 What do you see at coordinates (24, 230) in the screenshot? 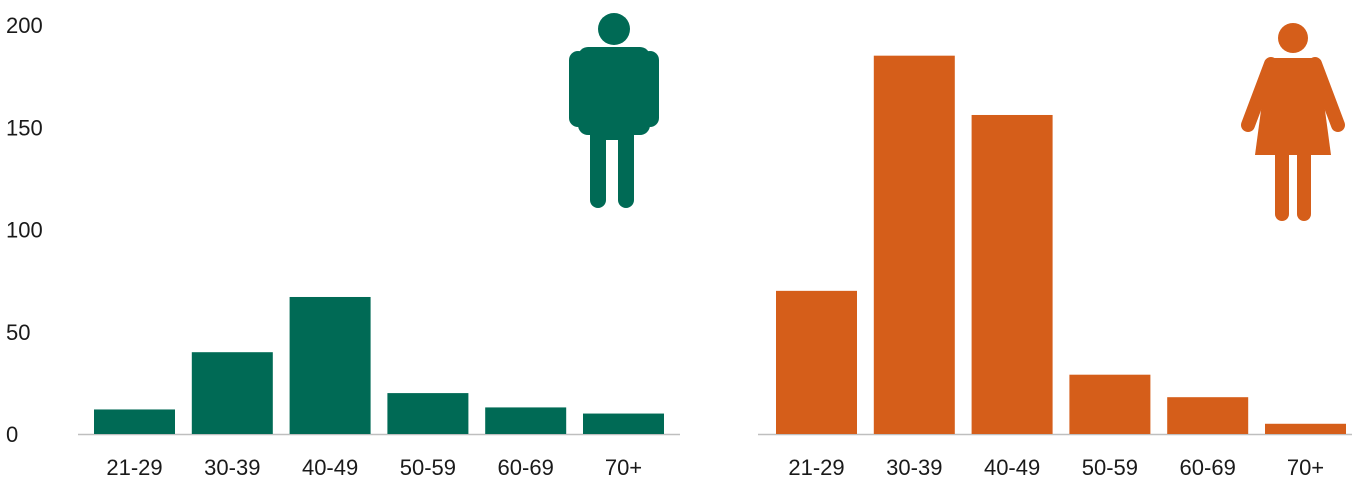
I see `y-tick-label: 100` at bounding box center [24, 230].